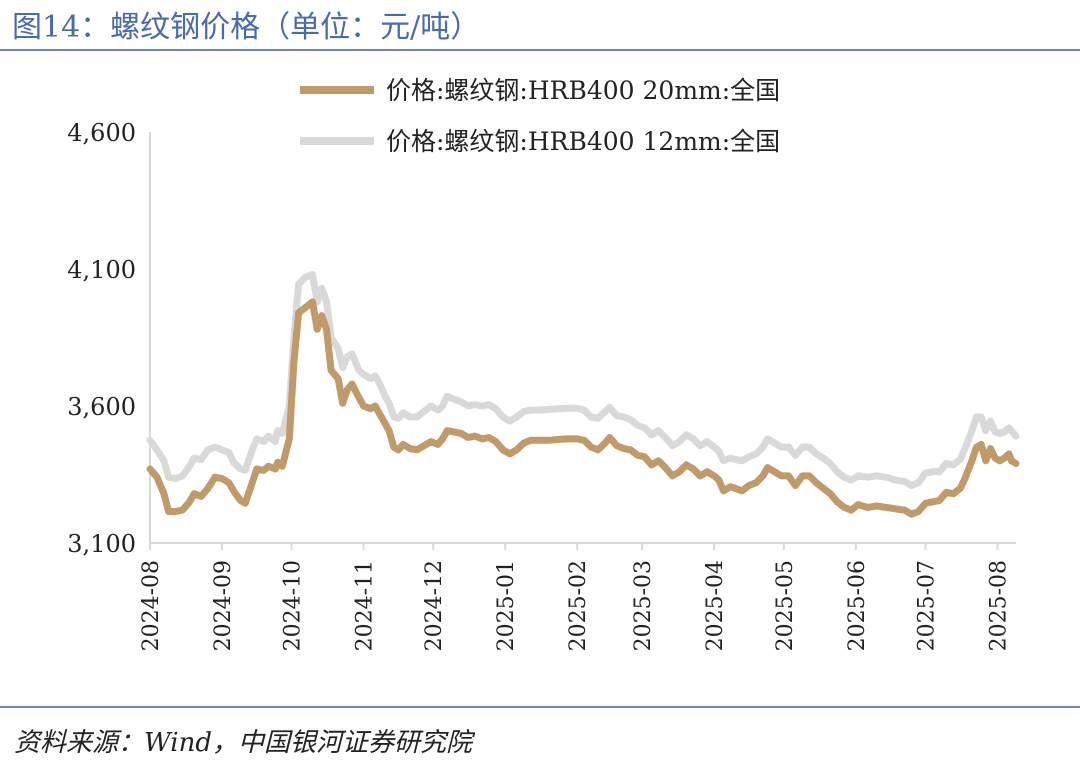 The image size is (1080, 768). What do you see at coordinates (583, 141) in the screenshot?
I see `legend-label-12mm: 价格:螺纹钢:HRB400 12mm:全国` at bounding box center [583, 141].